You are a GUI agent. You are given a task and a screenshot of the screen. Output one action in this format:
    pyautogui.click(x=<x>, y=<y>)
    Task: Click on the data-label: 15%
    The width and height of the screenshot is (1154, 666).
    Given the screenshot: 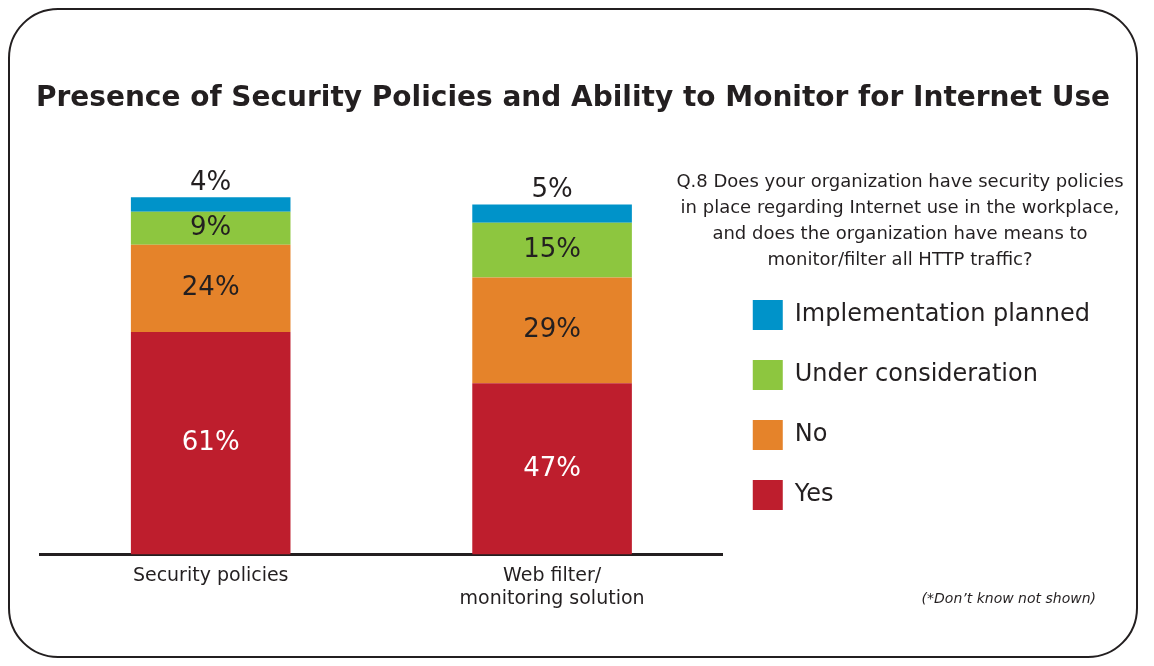 What is the action you would take?
    pyautogui.click(x=552, y=247)
    